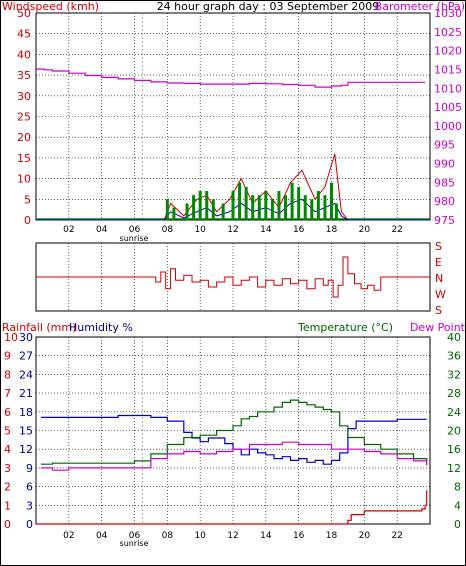  I want to click on rainfall-axis-label: Rainfall (mm), so click(39, 327).